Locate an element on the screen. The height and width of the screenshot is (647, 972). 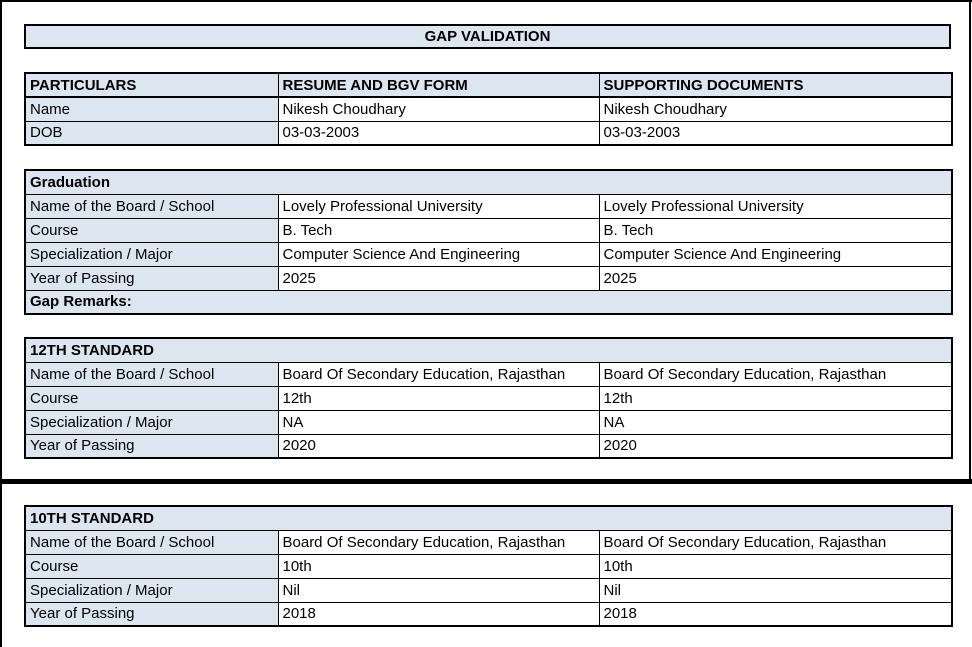
section-header-row-10th: 10TH STANDARD is located at coordinates (488, 518).